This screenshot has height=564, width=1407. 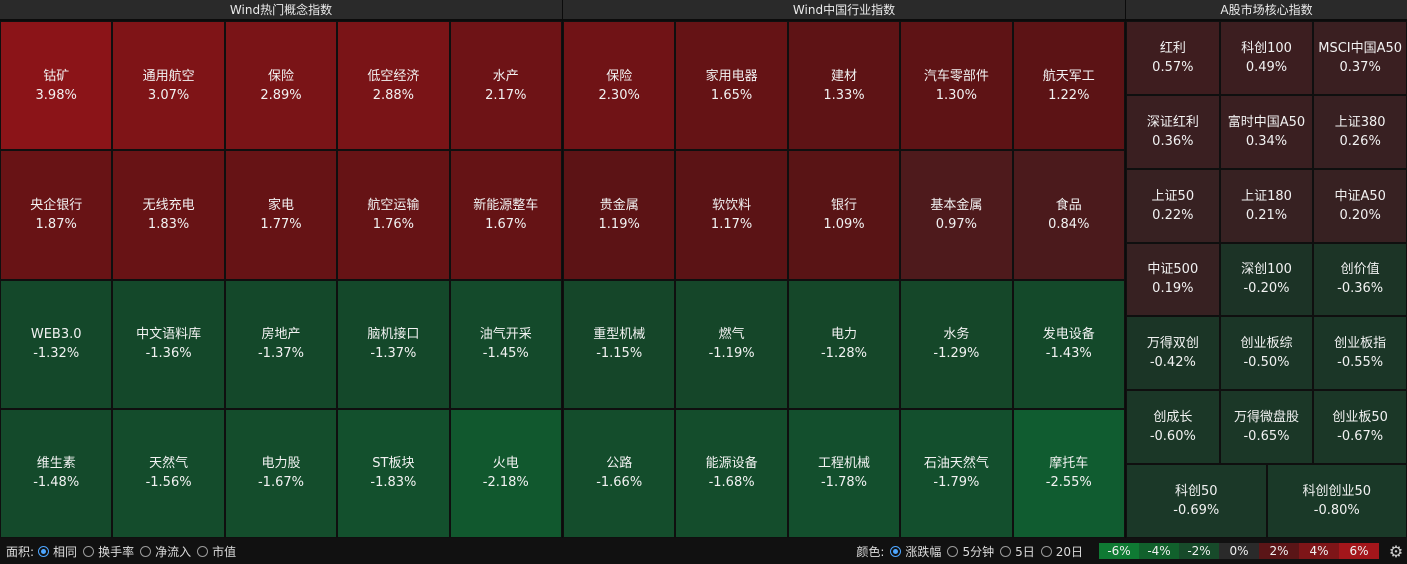 What do you see at coordinates (1360, 427) in the screenshot?
I see `index-tile: 创业板50 -0.67%` at bounding box center [1360, 427].